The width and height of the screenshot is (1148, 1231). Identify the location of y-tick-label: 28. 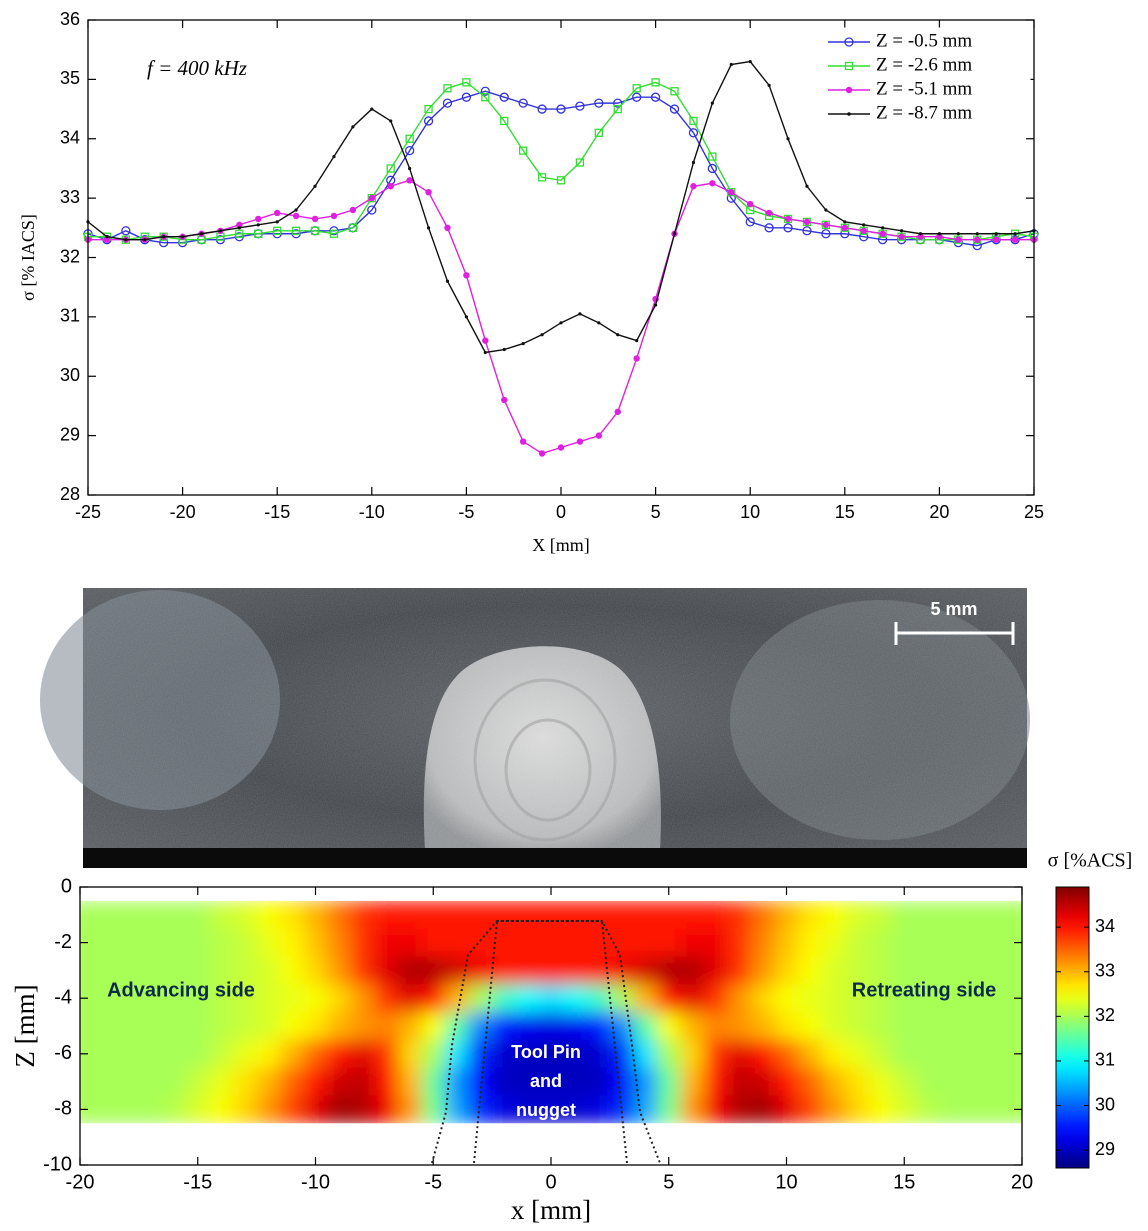
(70, 494).